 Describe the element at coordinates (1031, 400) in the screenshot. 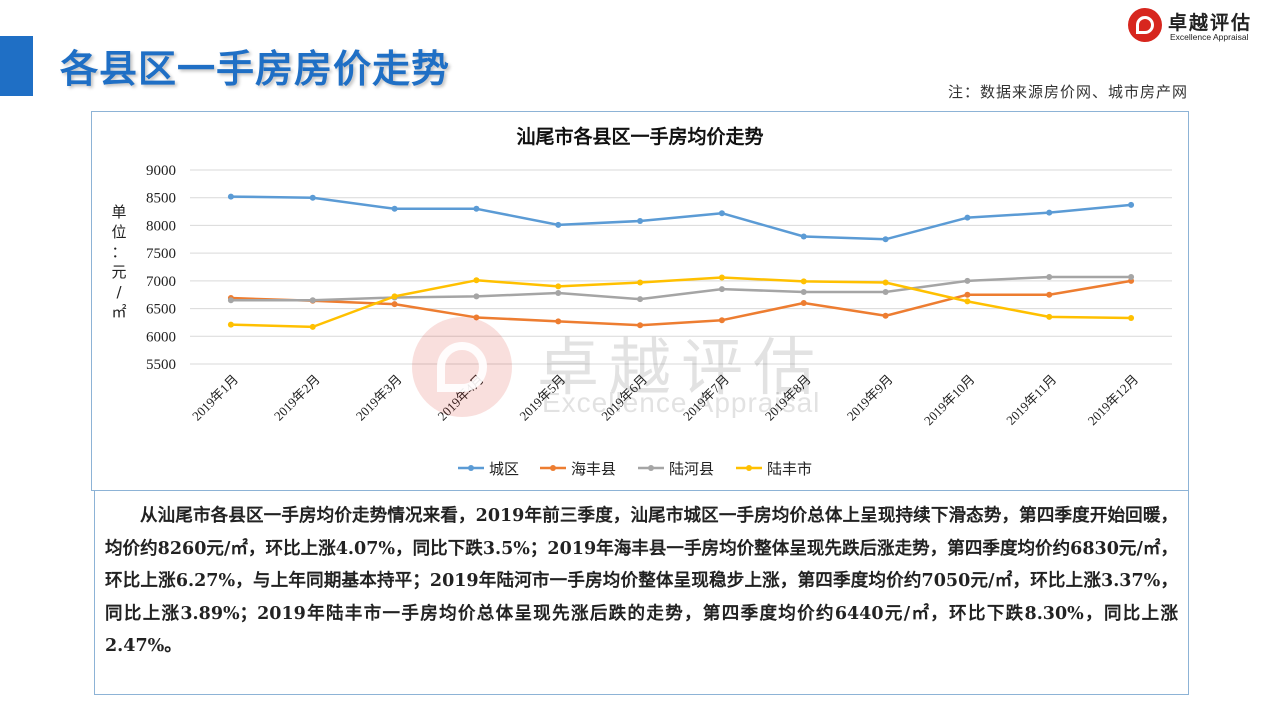

I see `x-tick-label: 2019年11月` at that location.